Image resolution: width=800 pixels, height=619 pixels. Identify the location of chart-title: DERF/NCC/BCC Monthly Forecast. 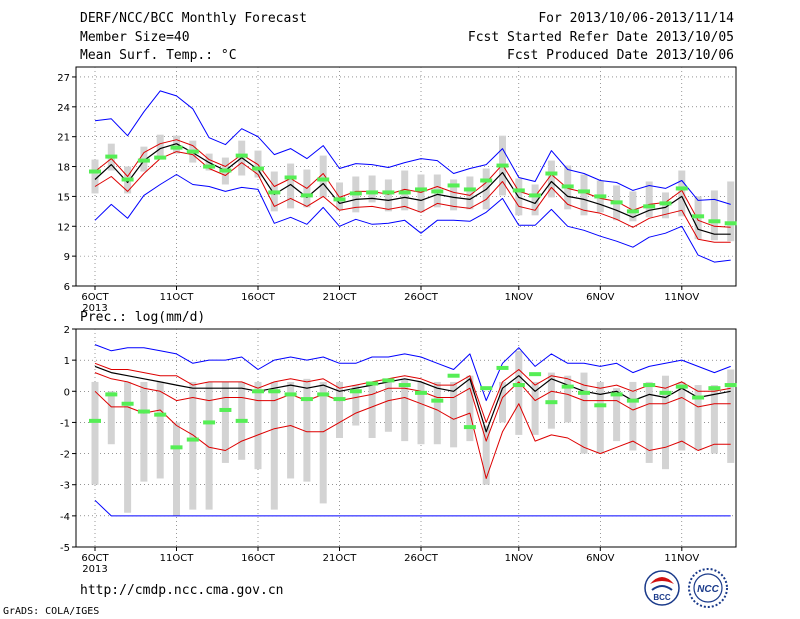
(193, 18).